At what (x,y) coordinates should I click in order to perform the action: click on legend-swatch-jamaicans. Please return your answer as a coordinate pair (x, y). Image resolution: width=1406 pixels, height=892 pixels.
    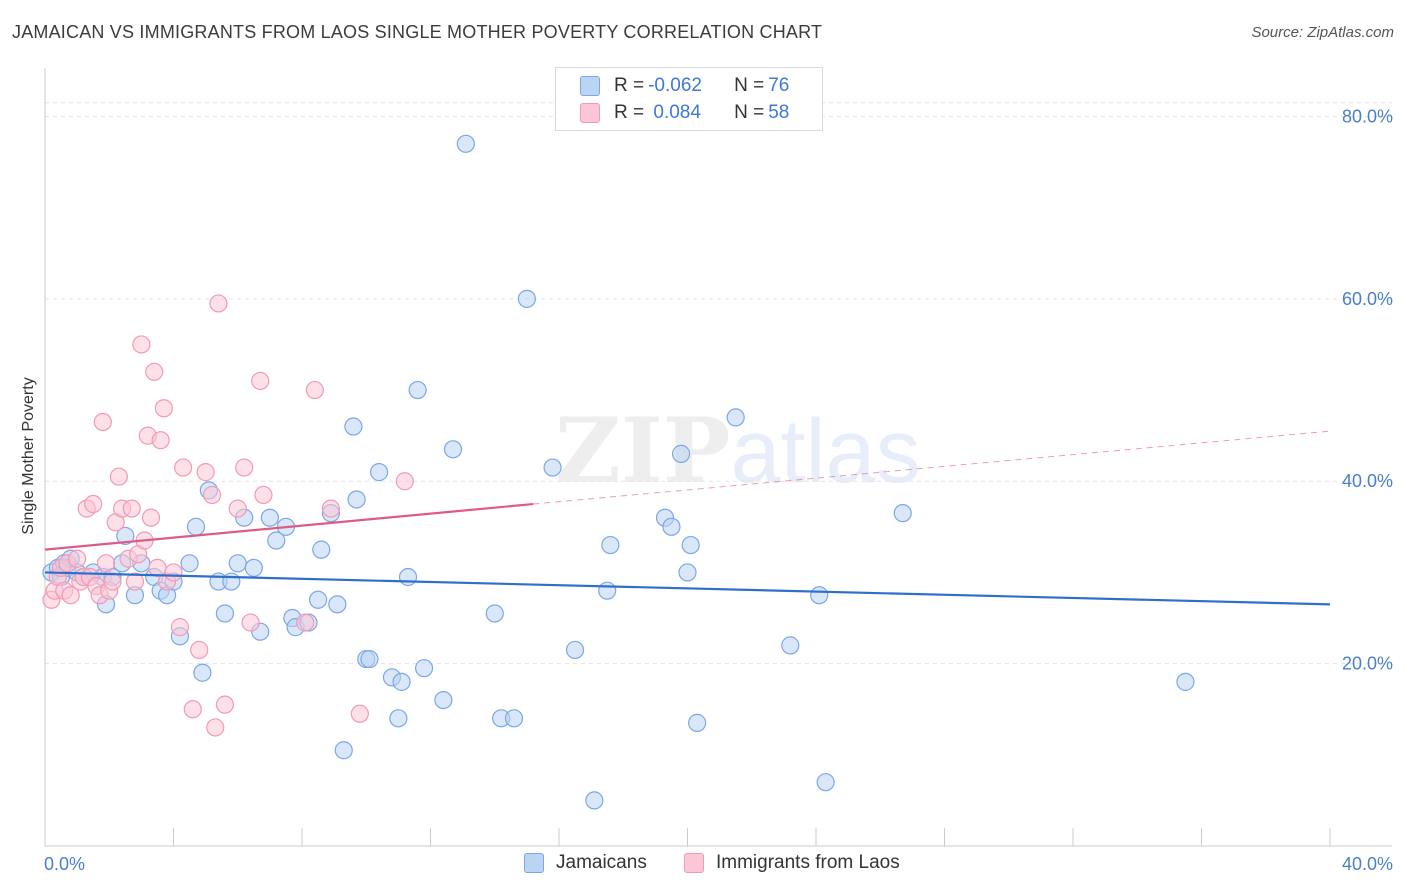
    Looking at the image, I should click on (534, 863).